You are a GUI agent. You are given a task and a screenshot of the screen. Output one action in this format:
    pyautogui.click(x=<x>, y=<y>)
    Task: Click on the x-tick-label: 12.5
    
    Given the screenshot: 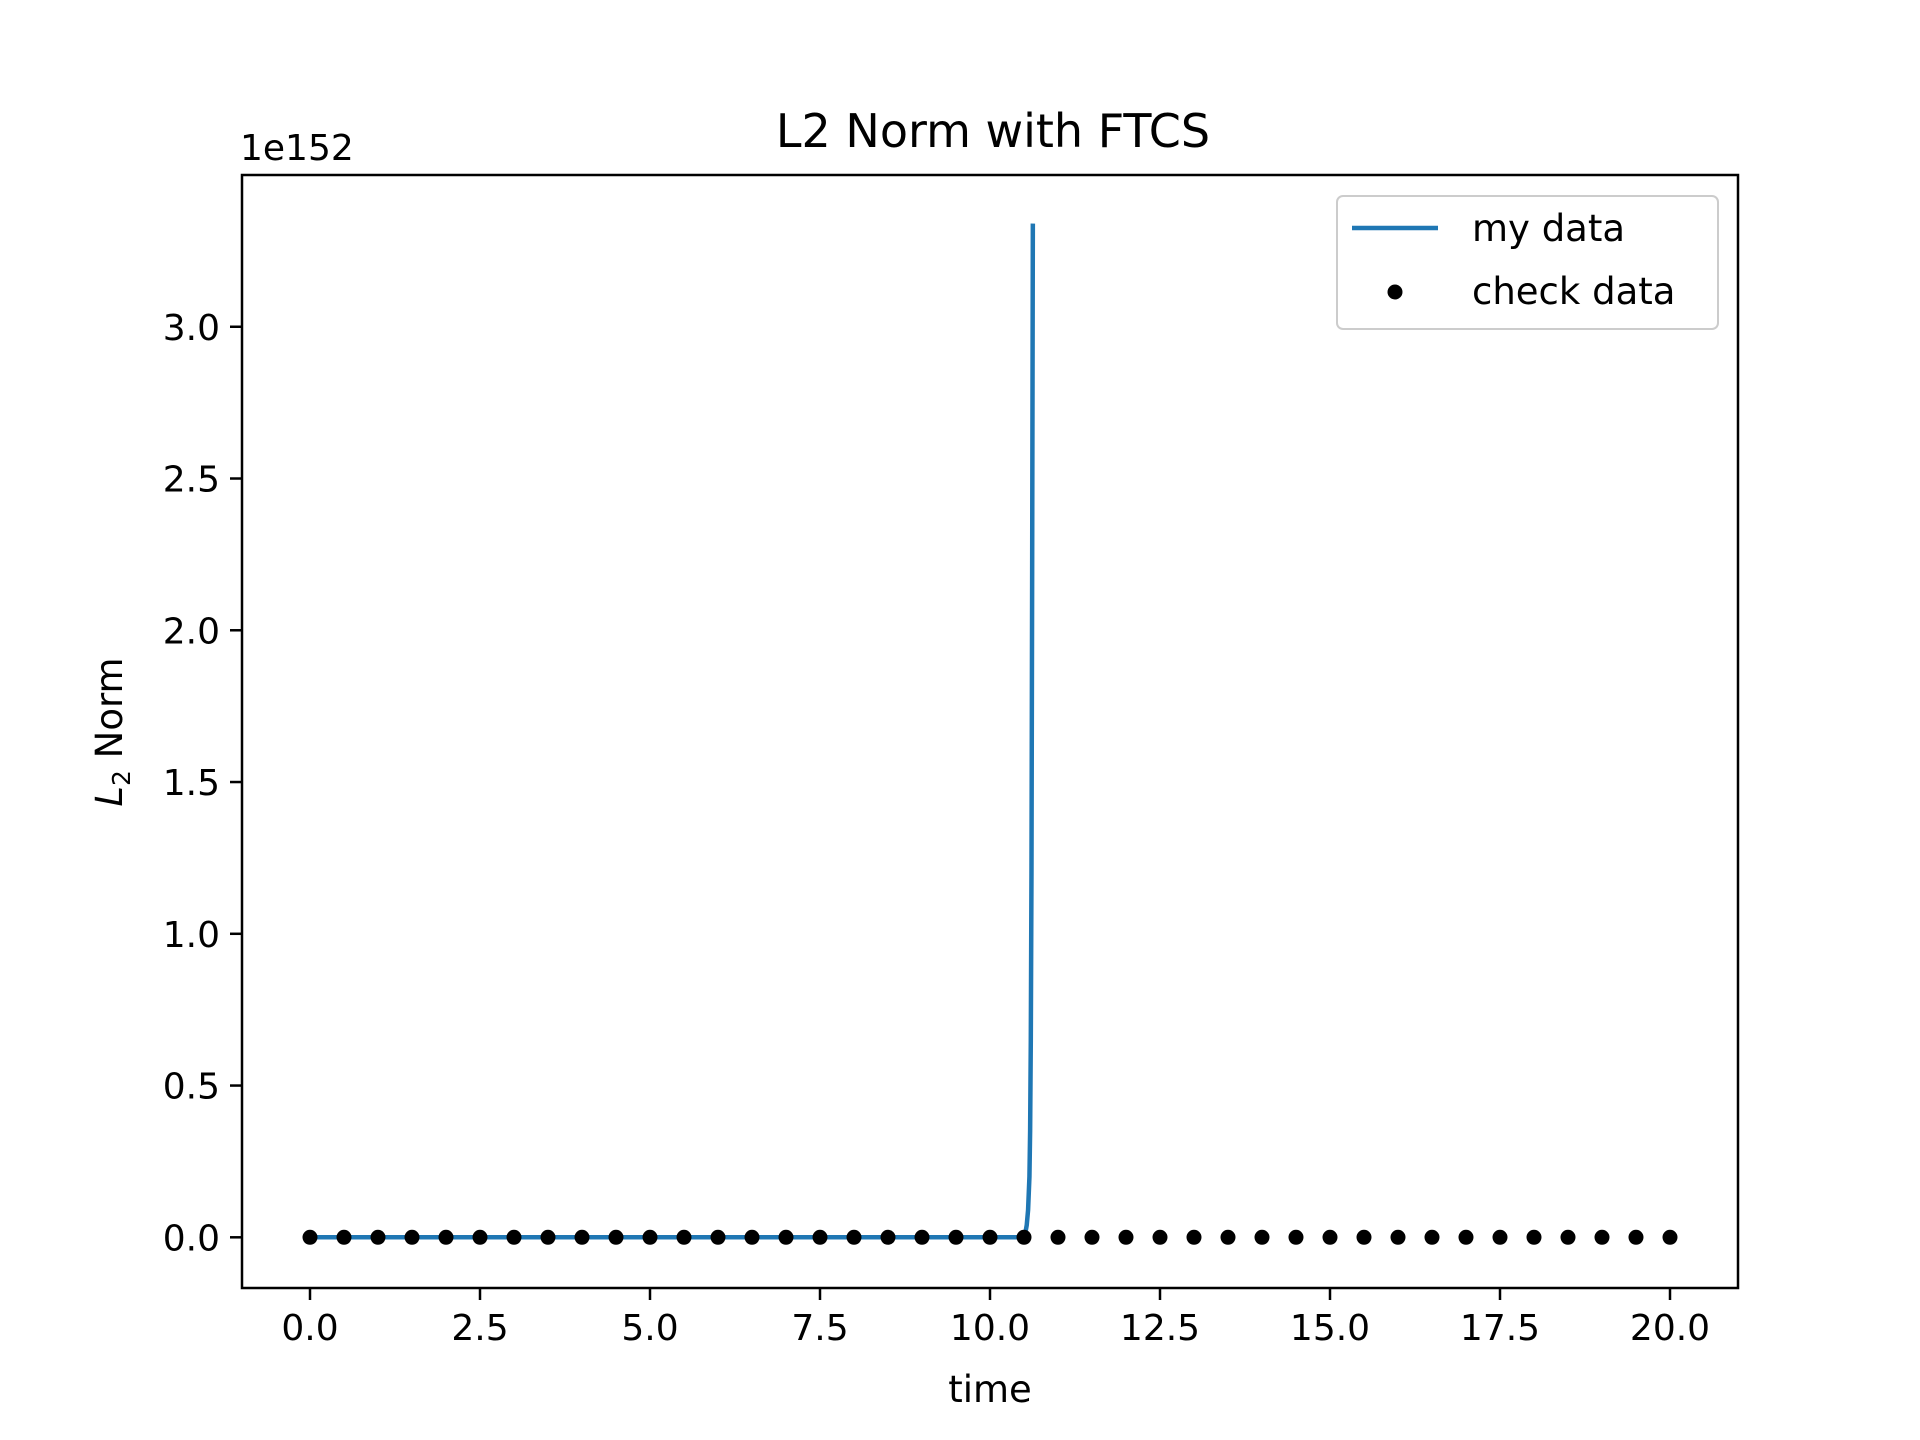 What is the action you would take?
    pyautogui.click(x=1160, y=1328)
    